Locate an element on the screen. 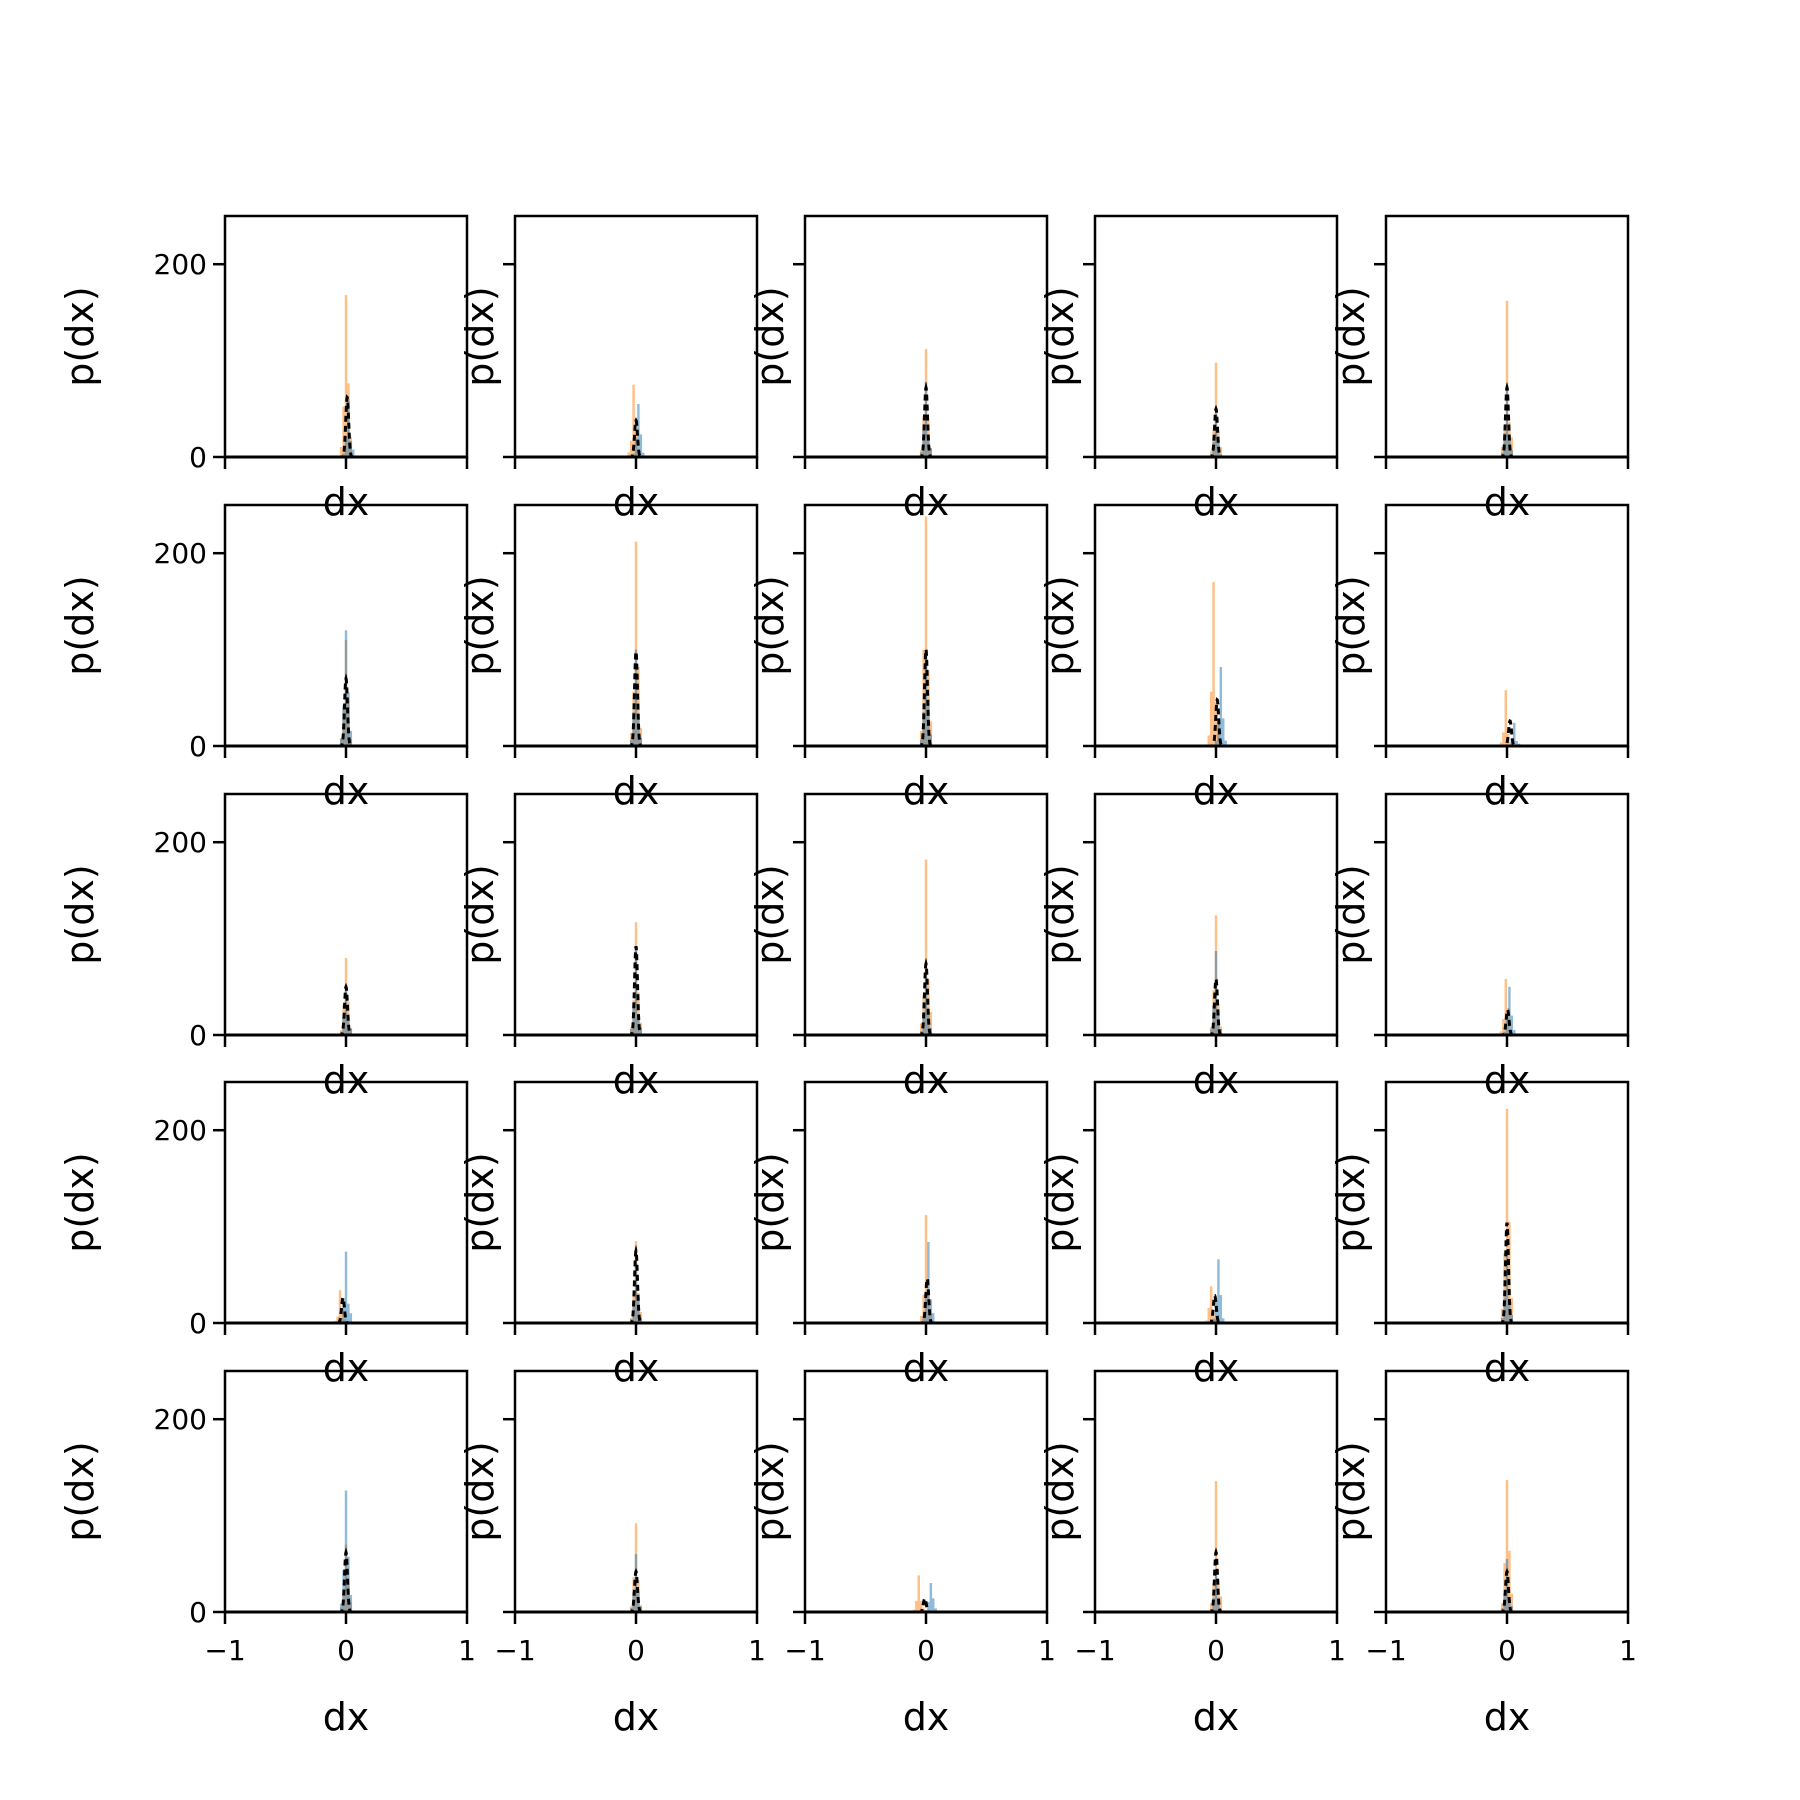  panel-r2-c0: 0 200 dx p(dx) is located at coordinates (263, 947).